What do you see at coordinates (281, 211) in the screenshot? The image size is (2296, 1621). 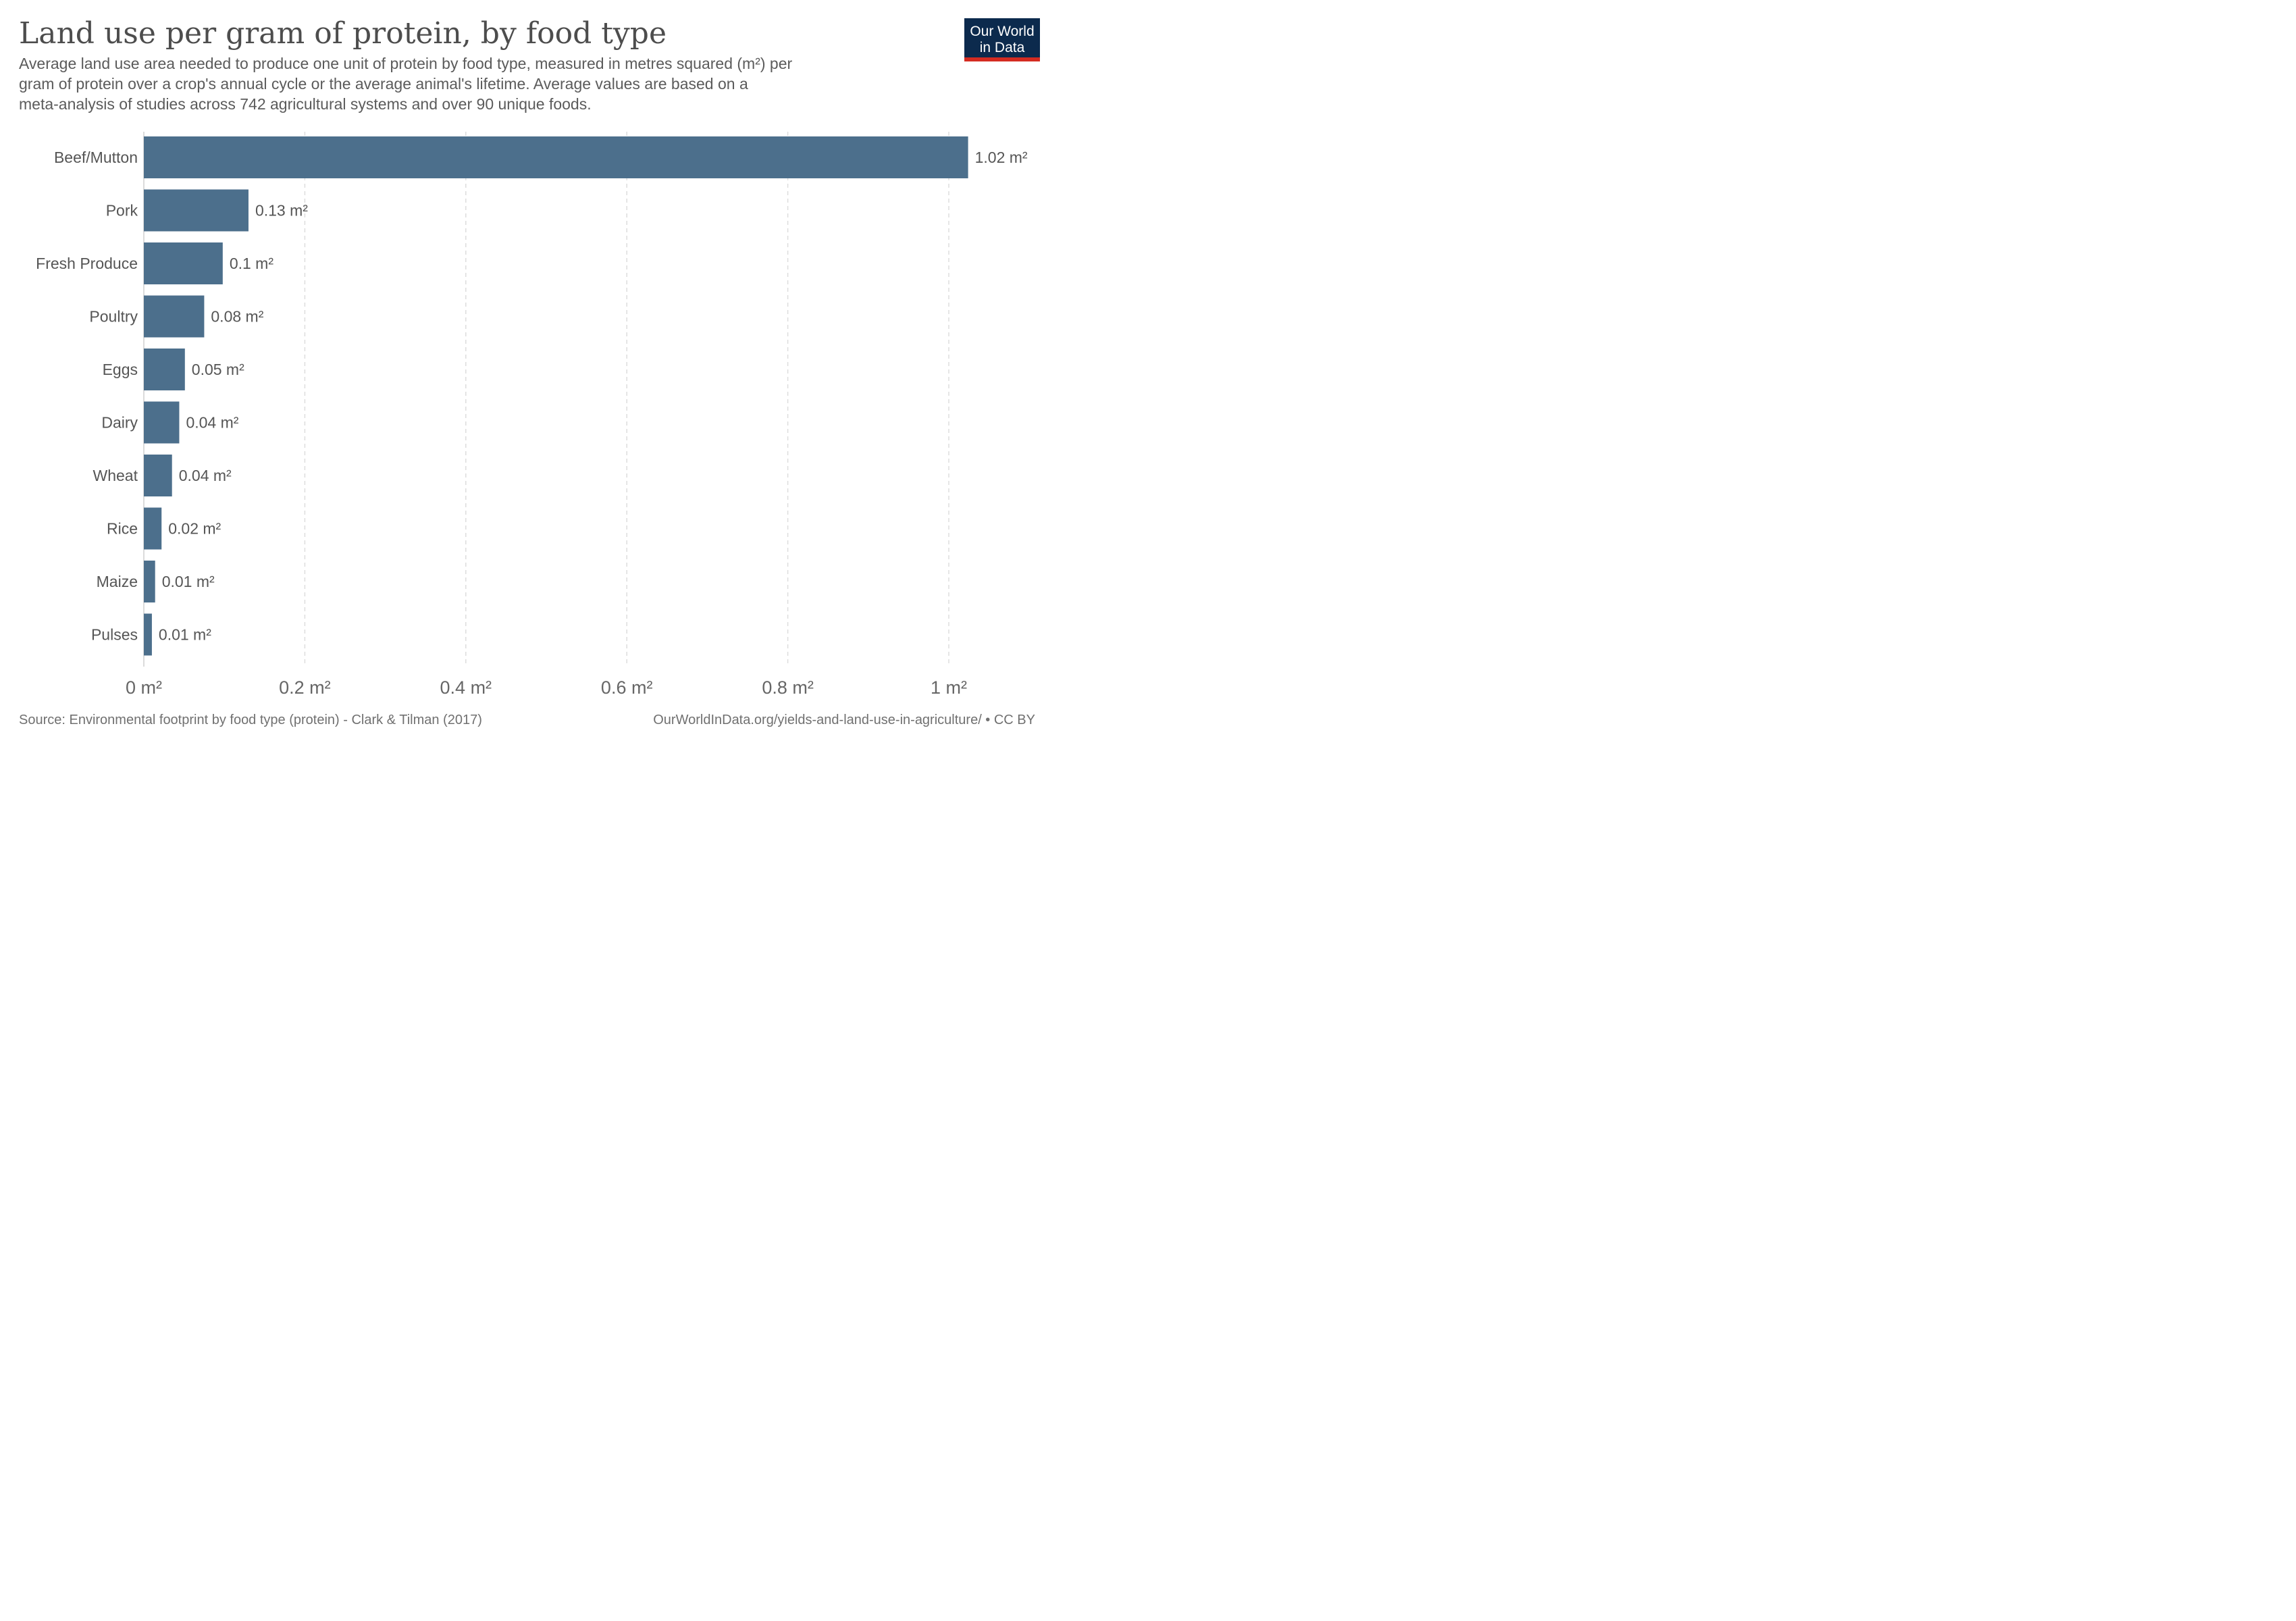 I see `value-label: 0.13 m²` at bounding box center [281, 211].